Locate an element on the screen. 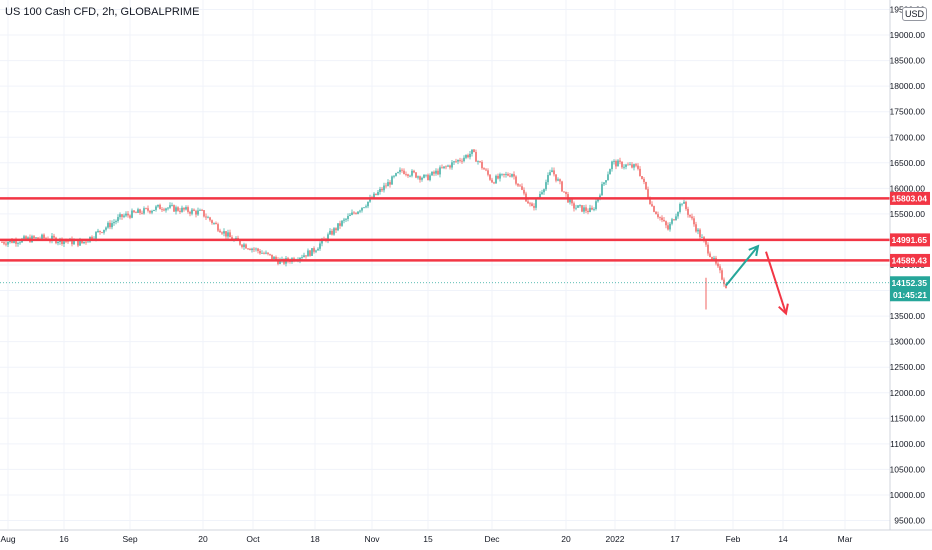 Image resolution: width=932 pixels, height=550 pixels. currency-button: USD is located at coordinates (915, 14).